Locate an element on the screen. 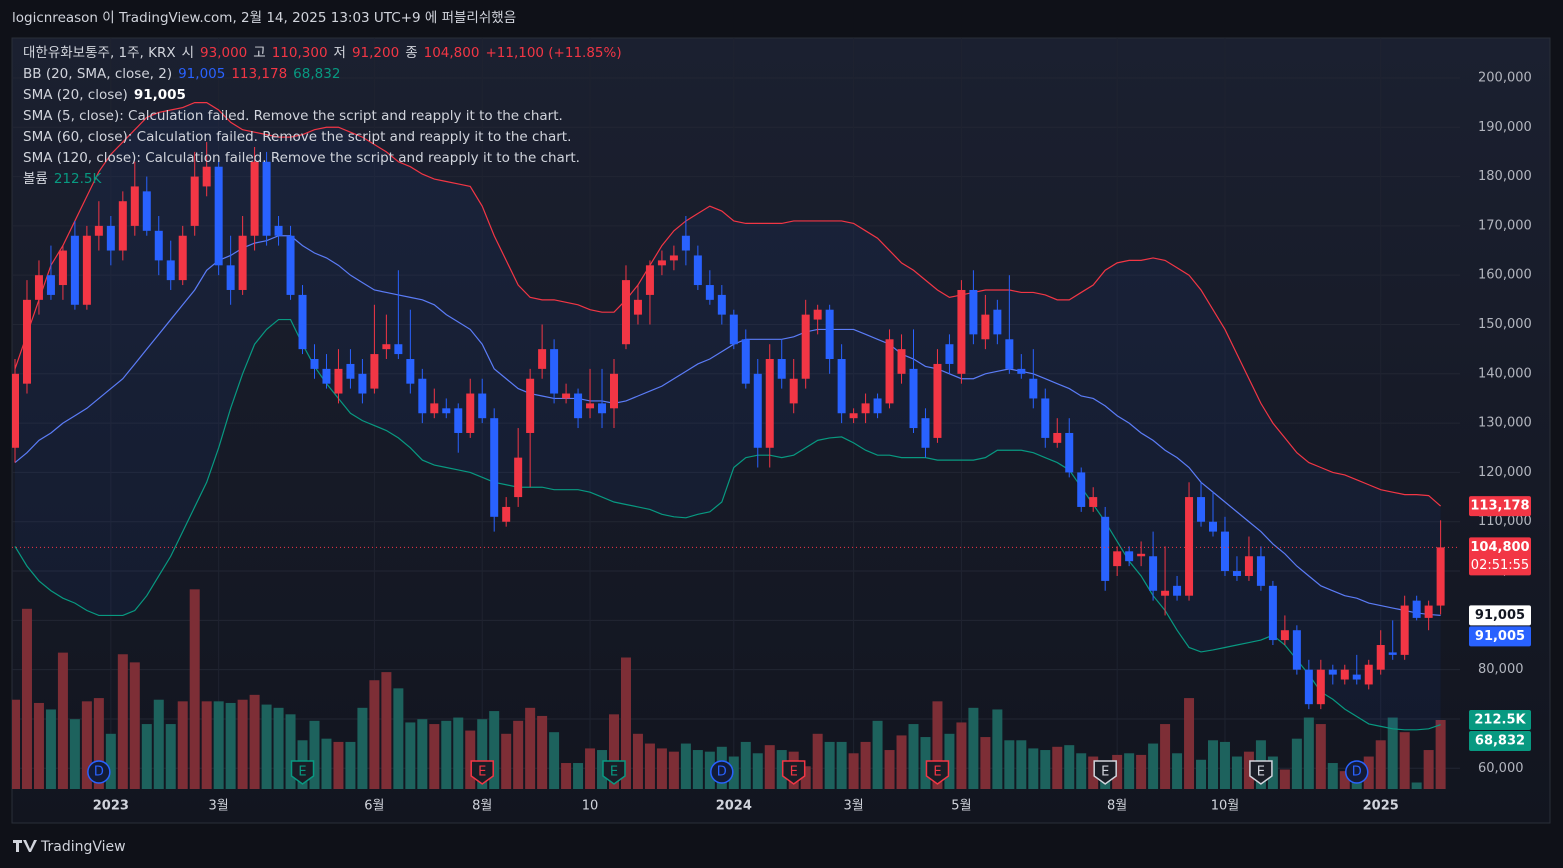 The width and height of the screenshot is (1563, 868). legend-item: 시 is located at coordinates (188, 53).